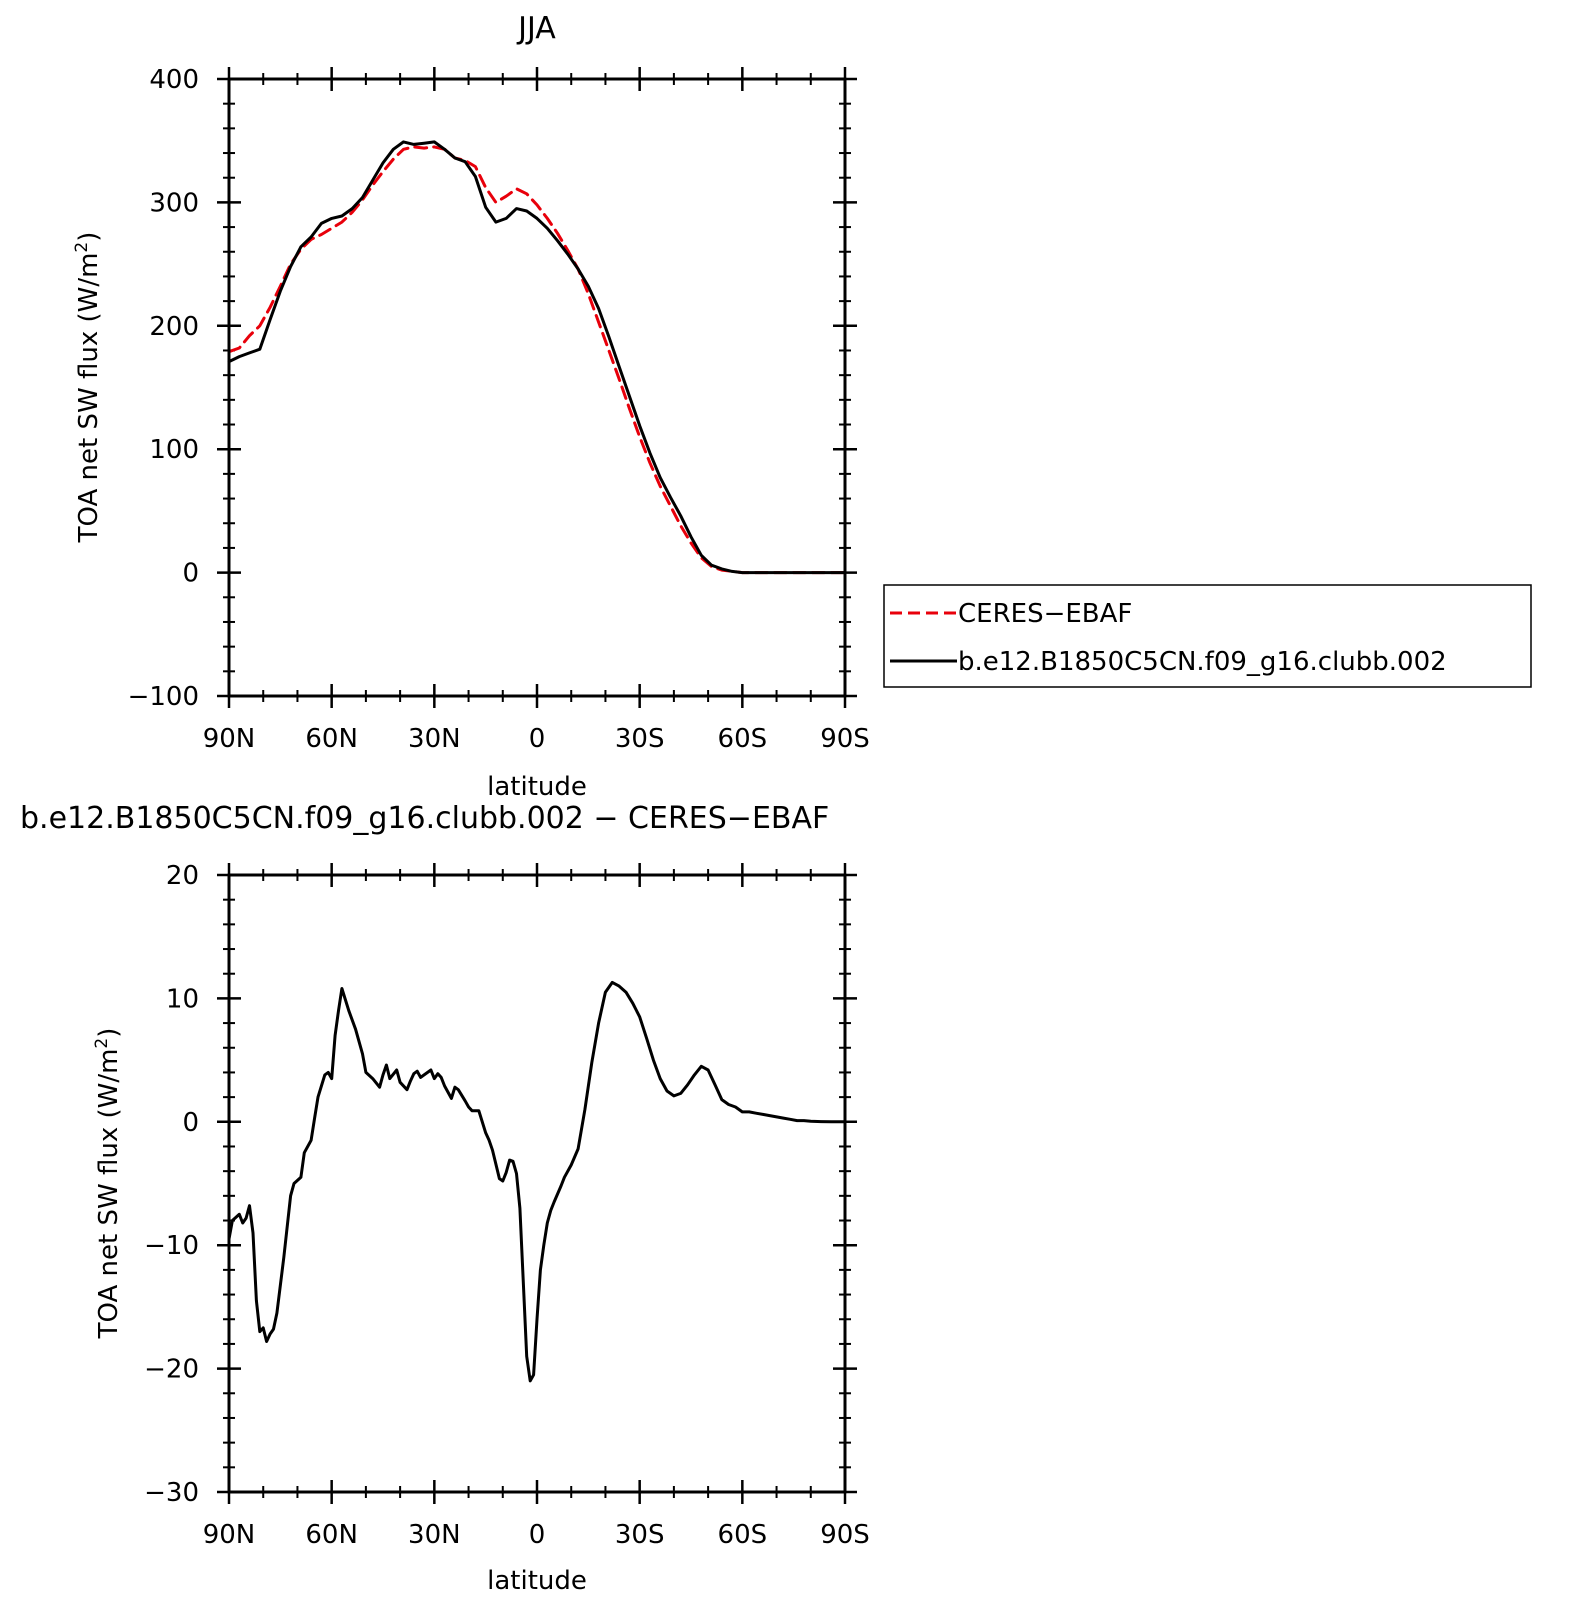 This screenshot has width=1594, height=1597. I want to click on y-tick-label: 20, so click(182, 876).